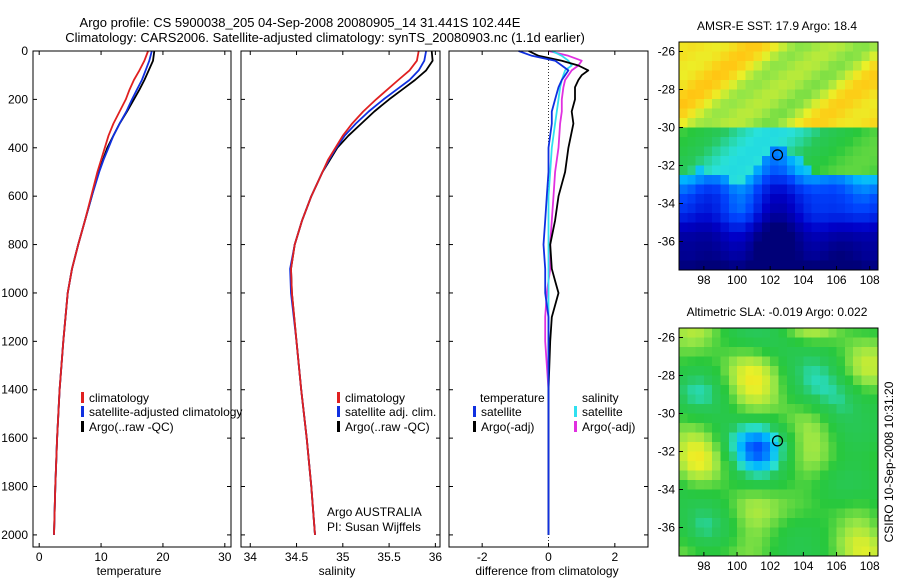 This screenshot has width=900, height=580. What do you see at coordinates (777, 441) in the screenshot?
I see `sla-argo-location-marker` at bounding box center [777, 441].